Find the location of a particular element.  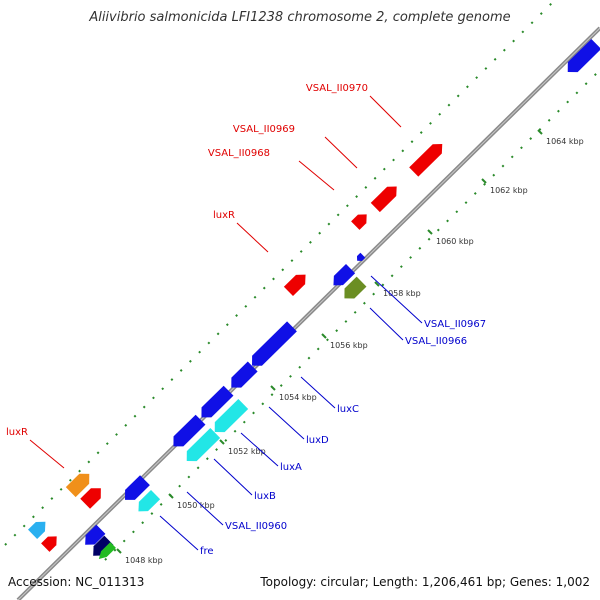

gene-arrow-green is located at coordinates (107, 551).